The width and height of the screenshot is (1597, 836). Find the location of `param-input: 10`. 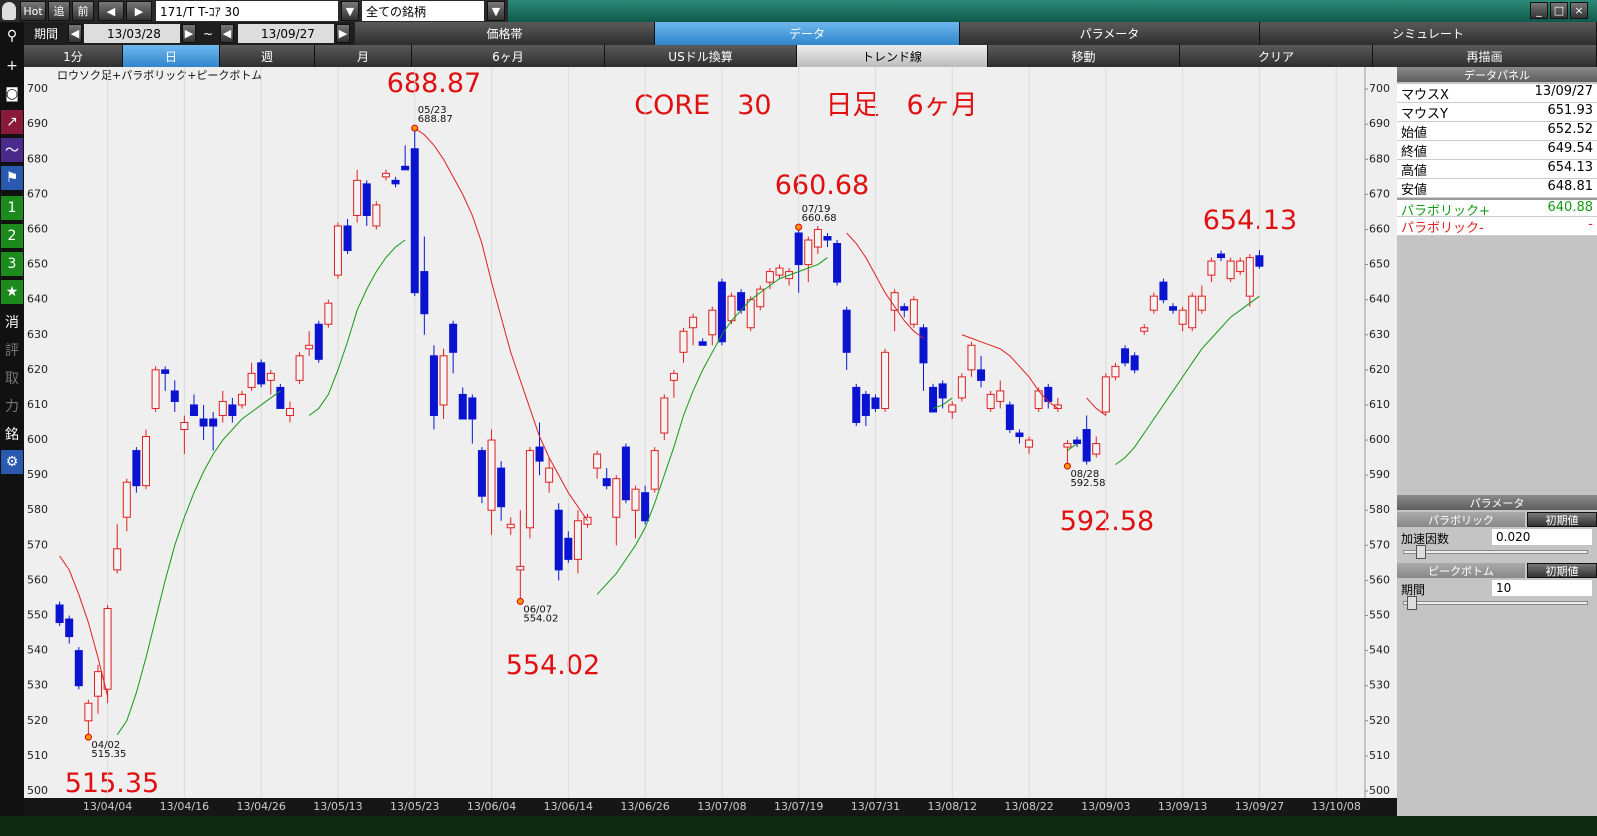

param-input: 10 is located at coordinates (1542, 588).